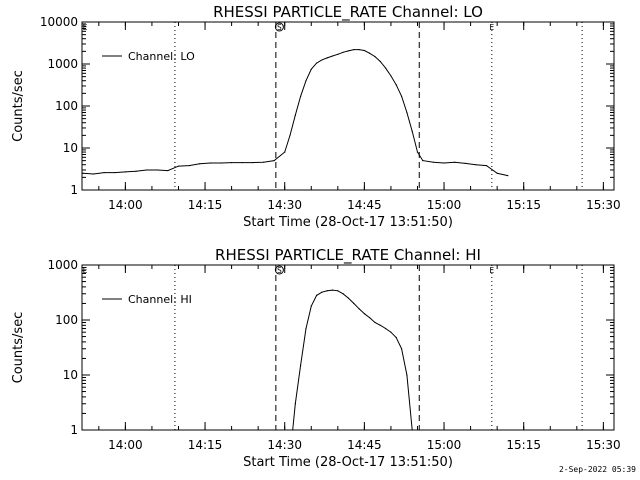 The width and height of the screenshot is (640, 480). What do you see at coordinates (161, 56) in the screenshot?
I see `legend-label: Channel: LO` at bounding box center [161, 56].